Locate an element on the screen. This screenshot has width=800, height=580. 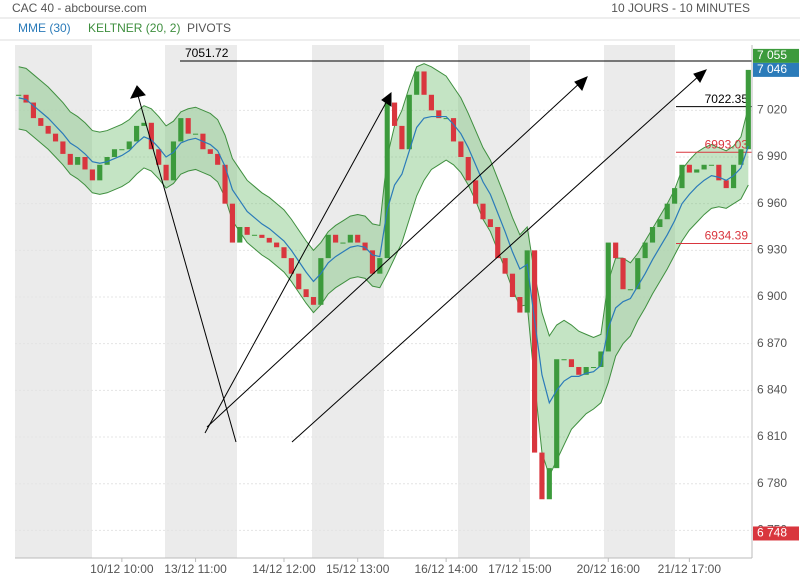
y-tick-label: 6 780 is located at coordinates (772, 483).